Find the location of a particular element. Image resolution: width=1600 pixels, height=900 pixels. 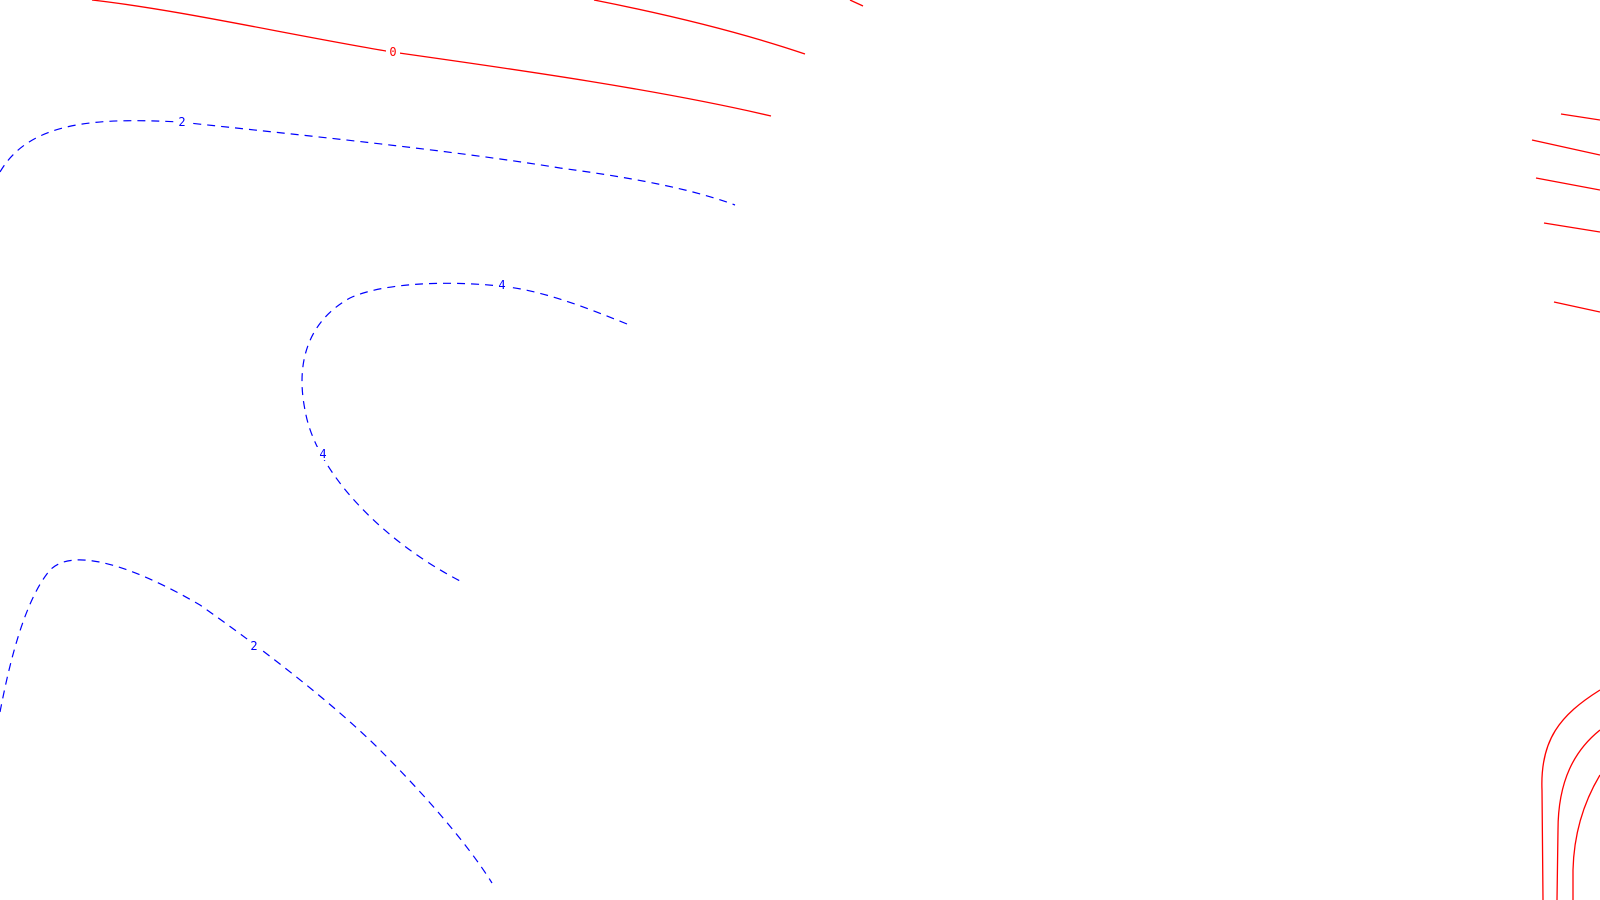

upper-two-contour-line is located at coordinates (368, 163).